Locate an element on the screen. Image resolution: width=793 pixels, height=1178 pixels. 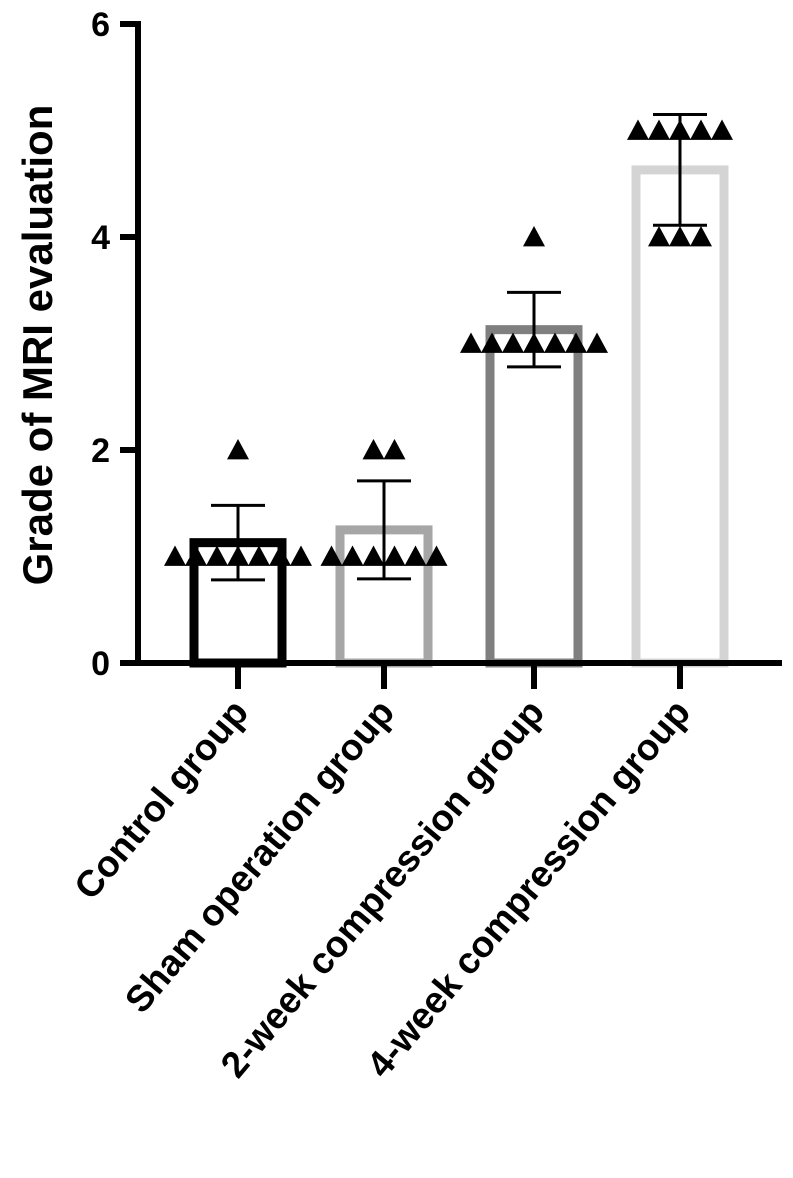
y-tick-label: 4 is located at coordinates (100, 238).